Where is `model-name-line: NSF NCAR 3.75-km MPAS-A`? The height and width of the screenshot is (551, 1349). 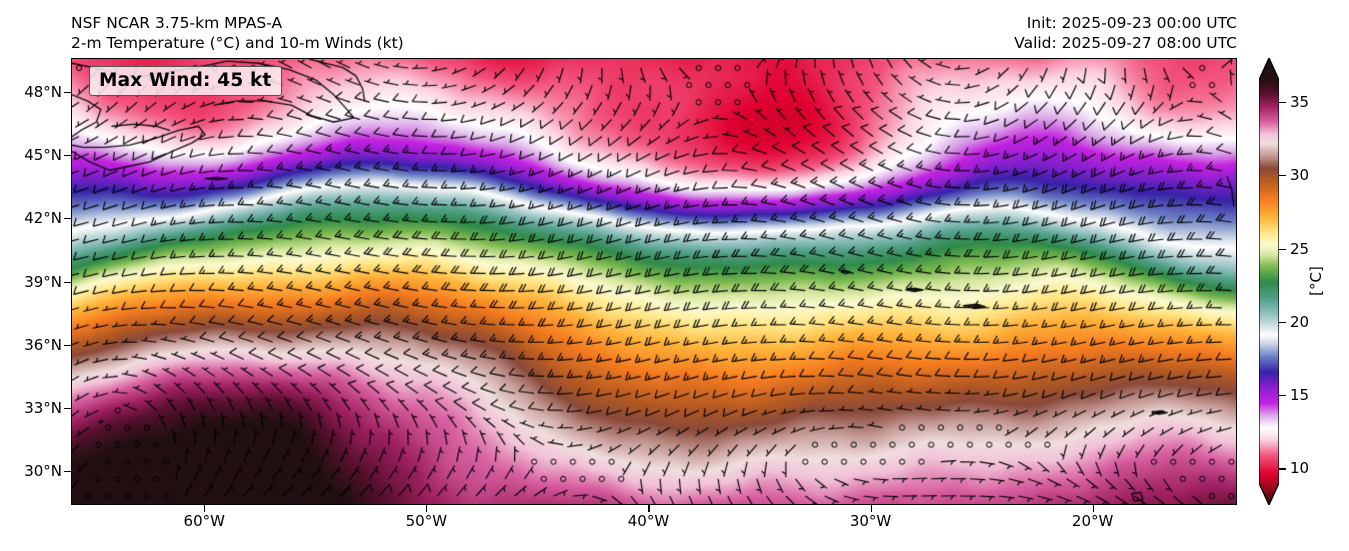
model-name-line: NSF NCAR 3.75-km MPAS-A is located at coordinates (177, 23).